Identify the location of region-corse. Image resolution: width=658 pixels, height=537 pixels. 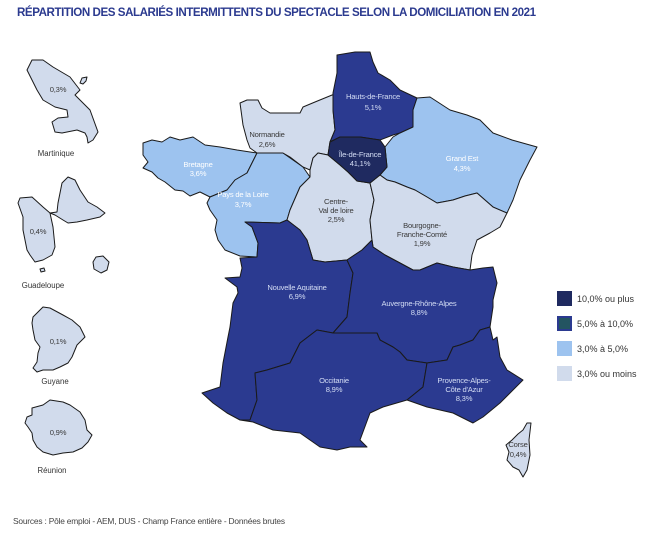
(518, 450).